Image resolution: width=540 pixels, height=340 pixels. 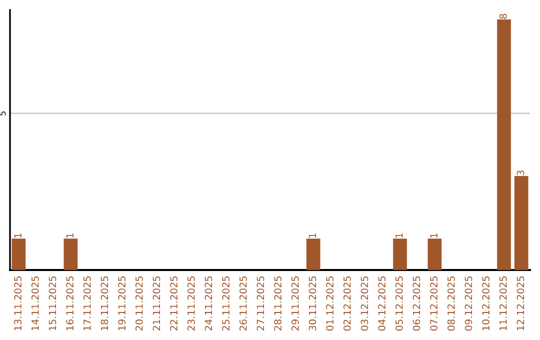 What do you see at coordinates (260, 303) in the screenshot?
I see `x-tick-label: 27.11.2025` at bounding box center [260, 303].